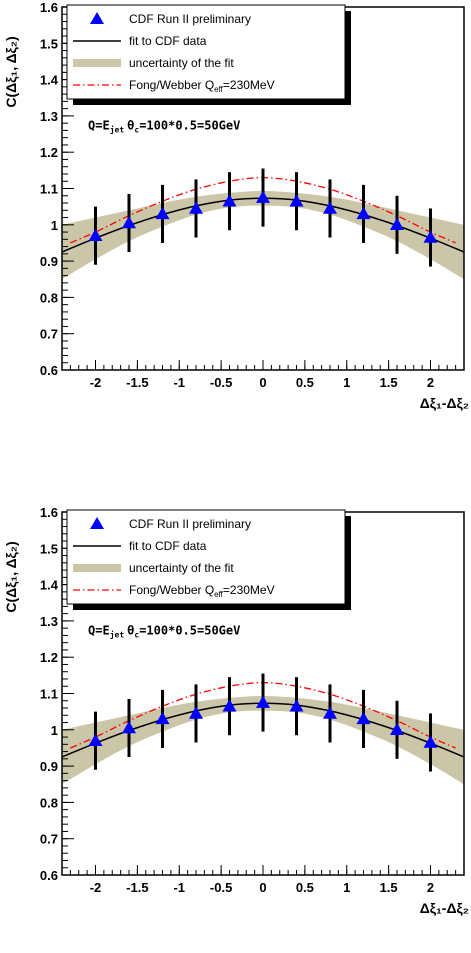 The height and width of the screenshot is (953, 471). What do you see at coordinates (181, 568) in the screenshot?
I see `legend-label-uncertainty: uncertainty of the fit` at bounding box center [181, 568].